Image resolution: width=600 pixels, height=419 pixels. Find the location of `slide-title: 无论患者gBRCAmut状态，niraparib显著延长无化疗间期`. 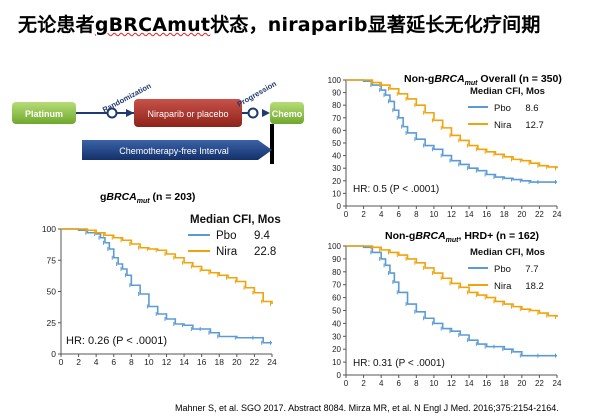

slide-title: 无论患者gBRCAmut状态，niraparib显著延长无化疗间期 is located at coordinates (279, 25).